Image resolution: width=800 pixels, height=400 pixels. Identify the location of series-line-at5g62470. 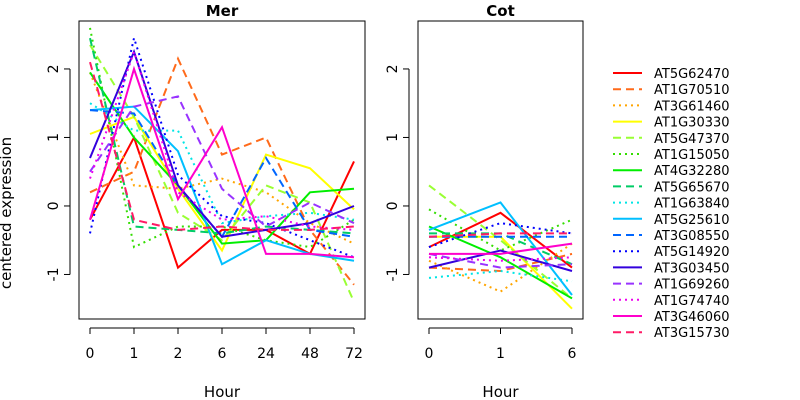
(500, 240).